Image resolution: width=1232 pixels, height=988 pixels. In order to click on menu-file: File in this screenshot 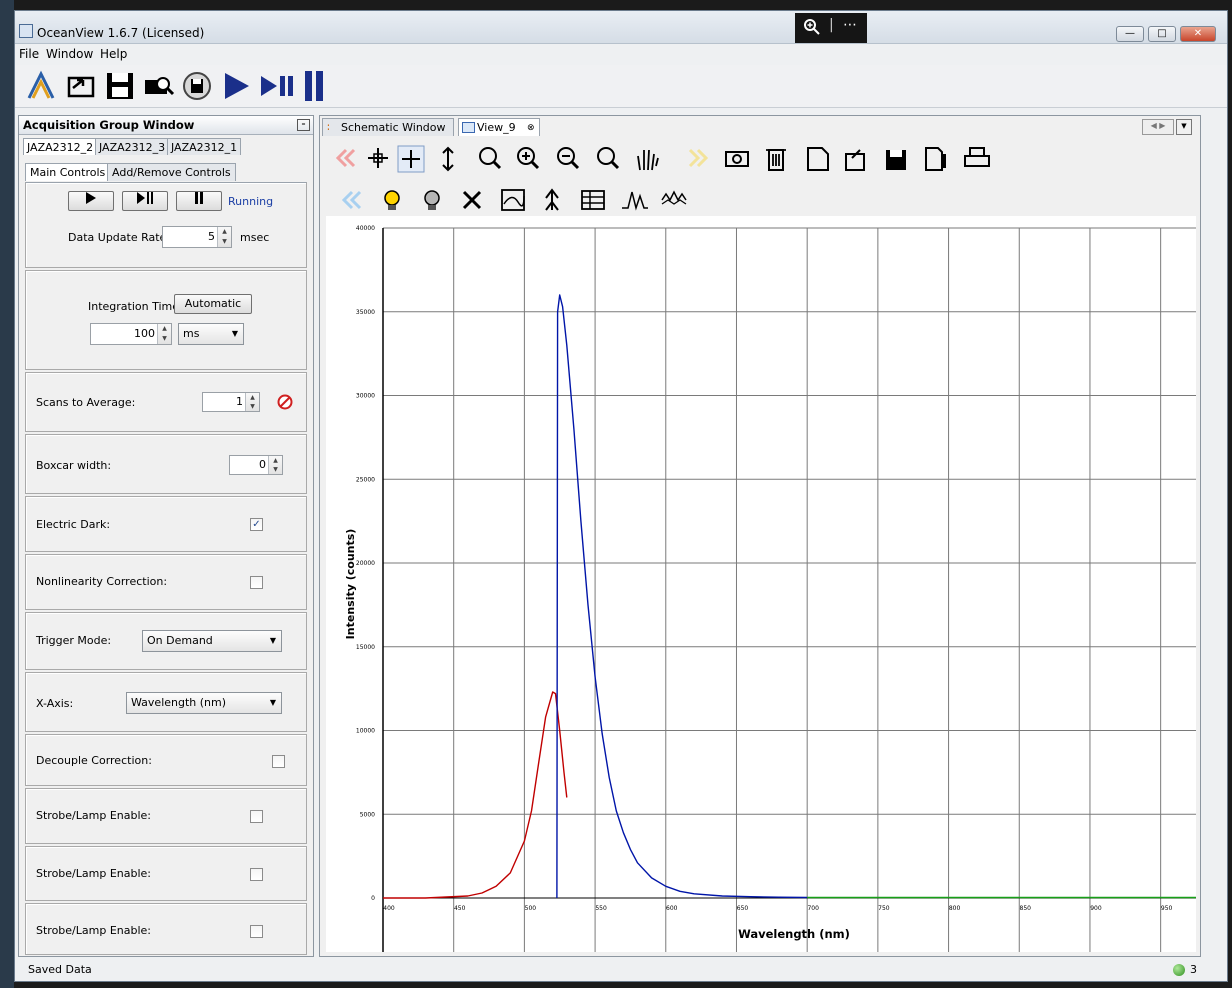, I will do `click(29, 54)`.